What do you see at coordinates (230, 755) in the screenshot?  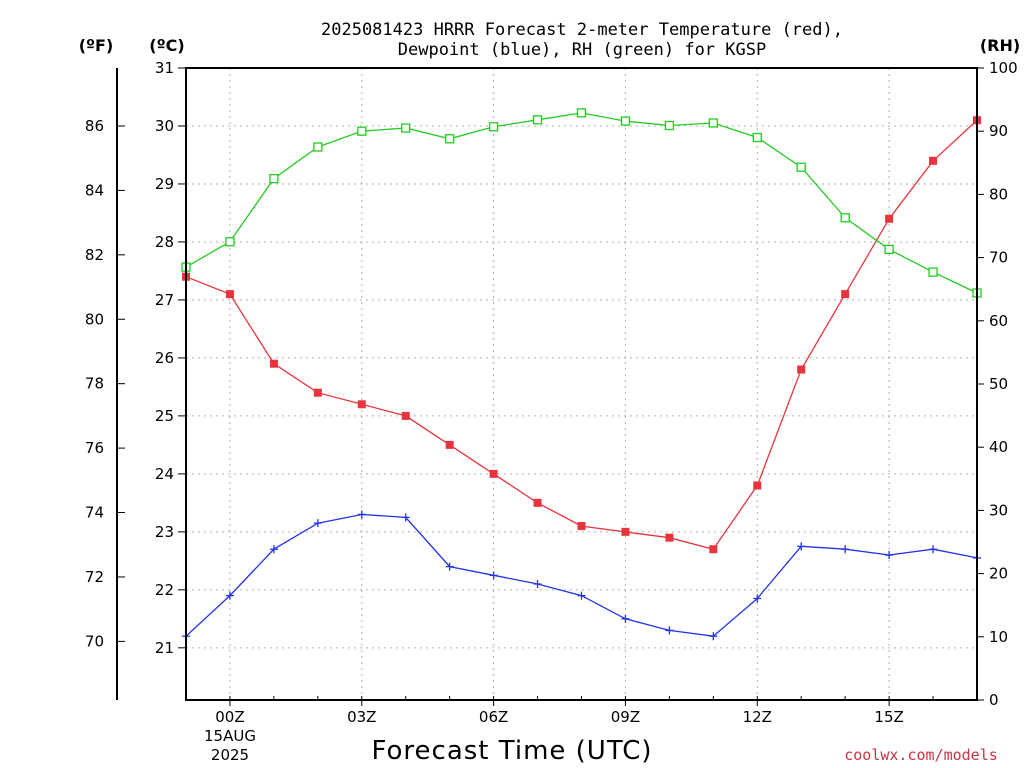 I see `date-label-line2: 2025` at bounding box center [230, 755].